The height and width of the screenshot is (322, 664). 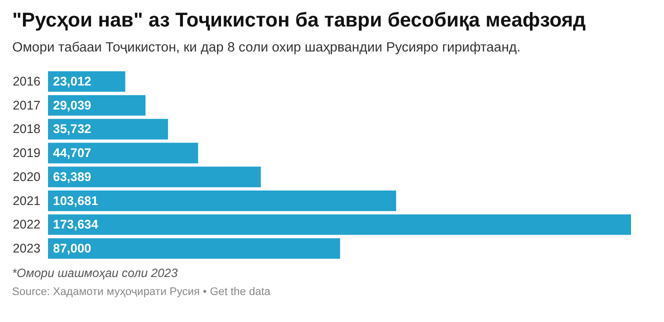 What do you see at coordinates (72, 105) in the screenshot?
I see `data-label: 29,039` at bounding box center [72, 105].